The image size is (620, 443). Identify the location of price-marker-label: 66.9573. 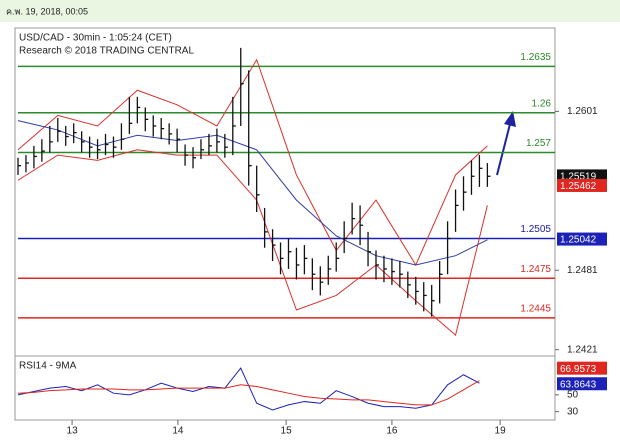
(578, 369).